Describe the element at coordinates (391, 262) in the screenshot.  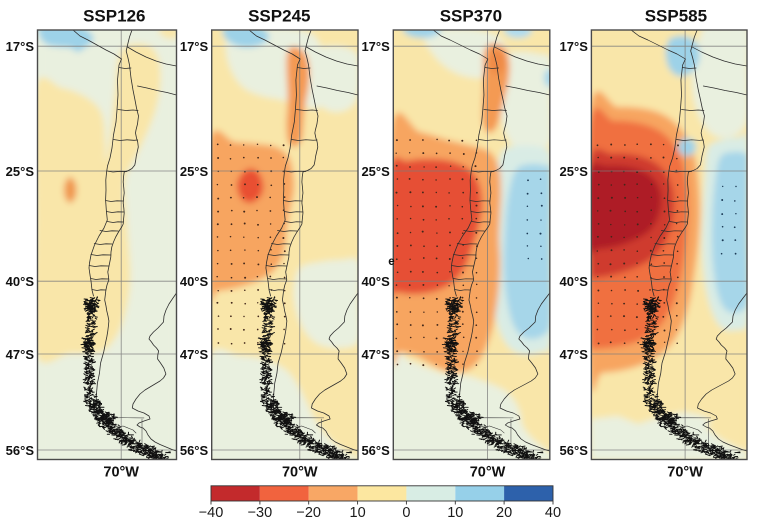
I see `svg-text: e` at that location.